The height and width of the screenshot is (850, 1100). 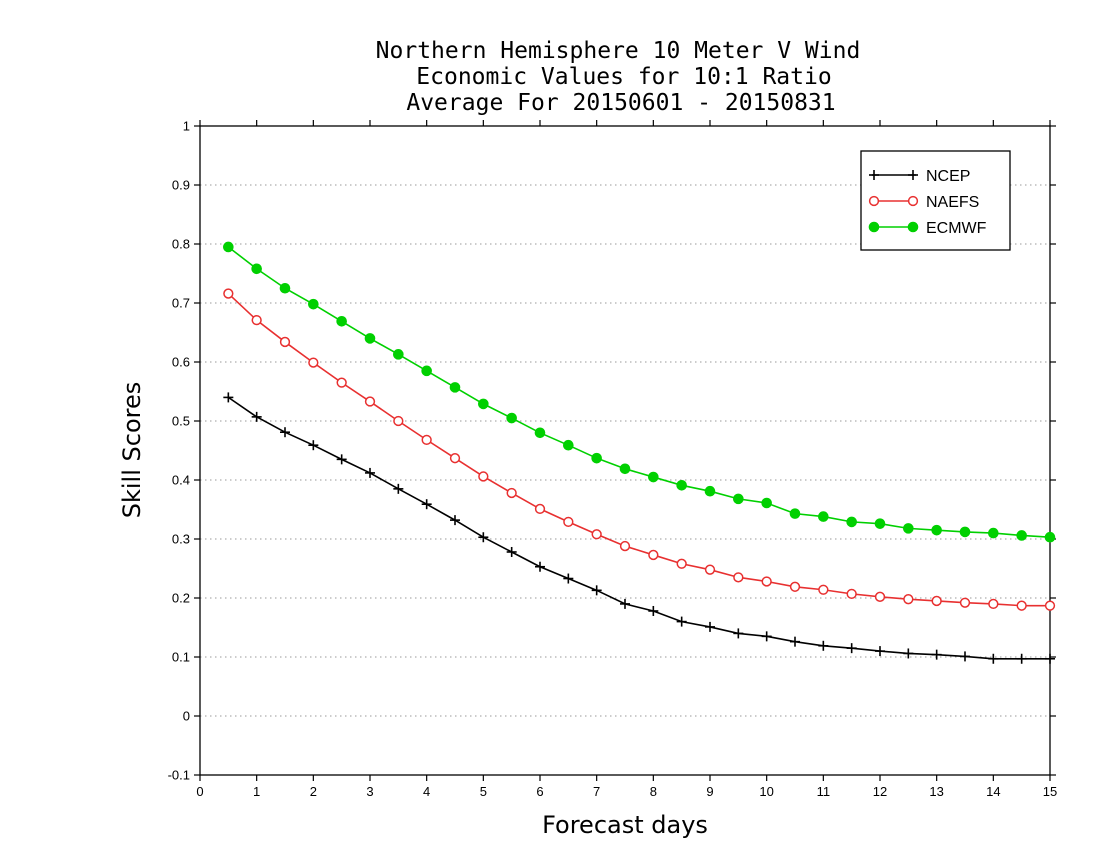 What do you see at coordinates (181, 598) in the screenshot?
I see `y-tick-label-3: 0.2` at bounding box center [181, 598].